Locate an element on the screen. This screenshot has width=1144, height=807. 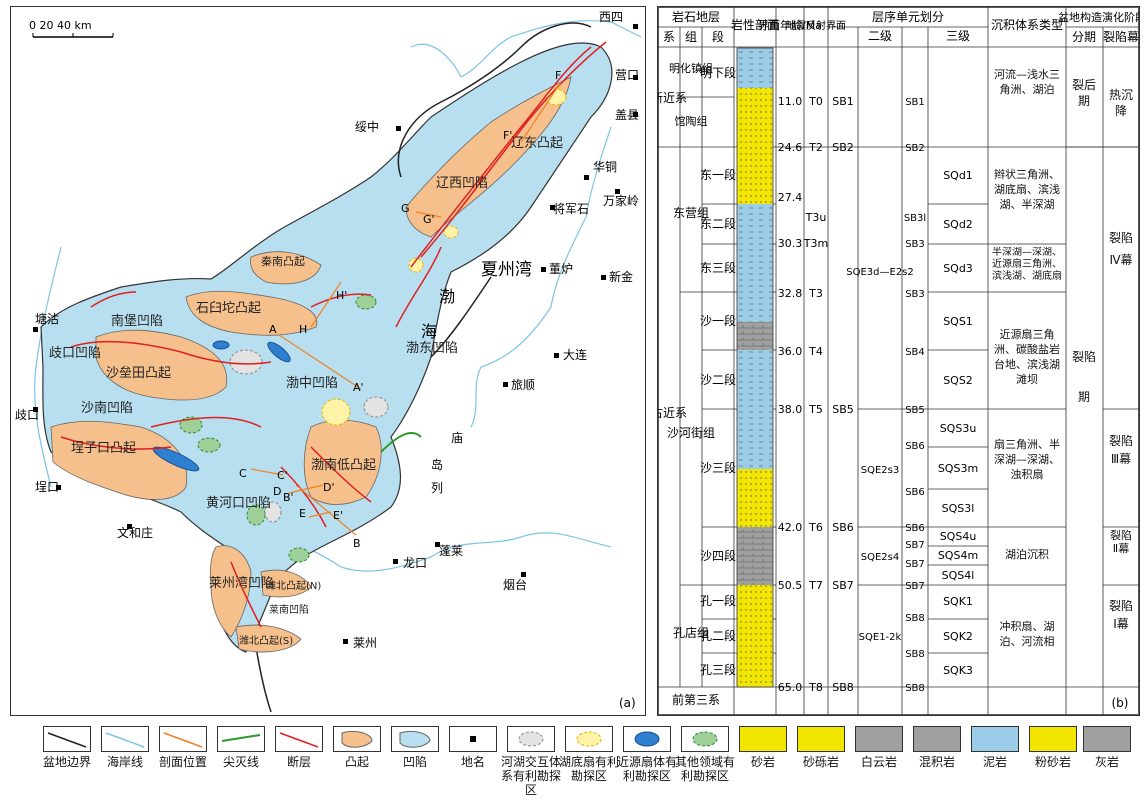
svg-text: 65.0 is located at coordinates (790, 687).